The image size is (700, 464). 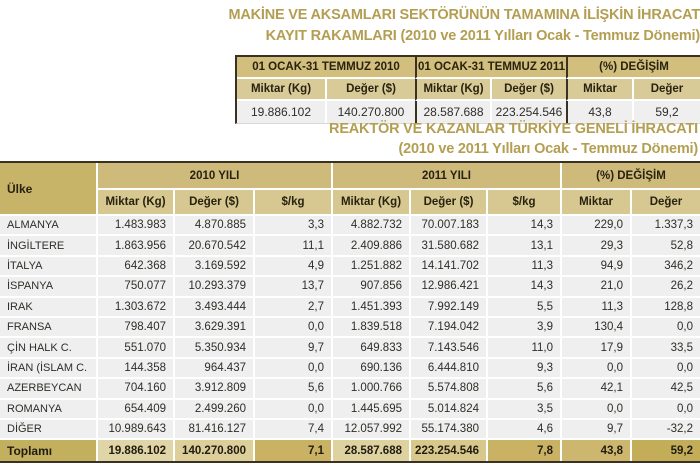 I want to click on summary-value: 28.587.688, so click(x=452, y=112).